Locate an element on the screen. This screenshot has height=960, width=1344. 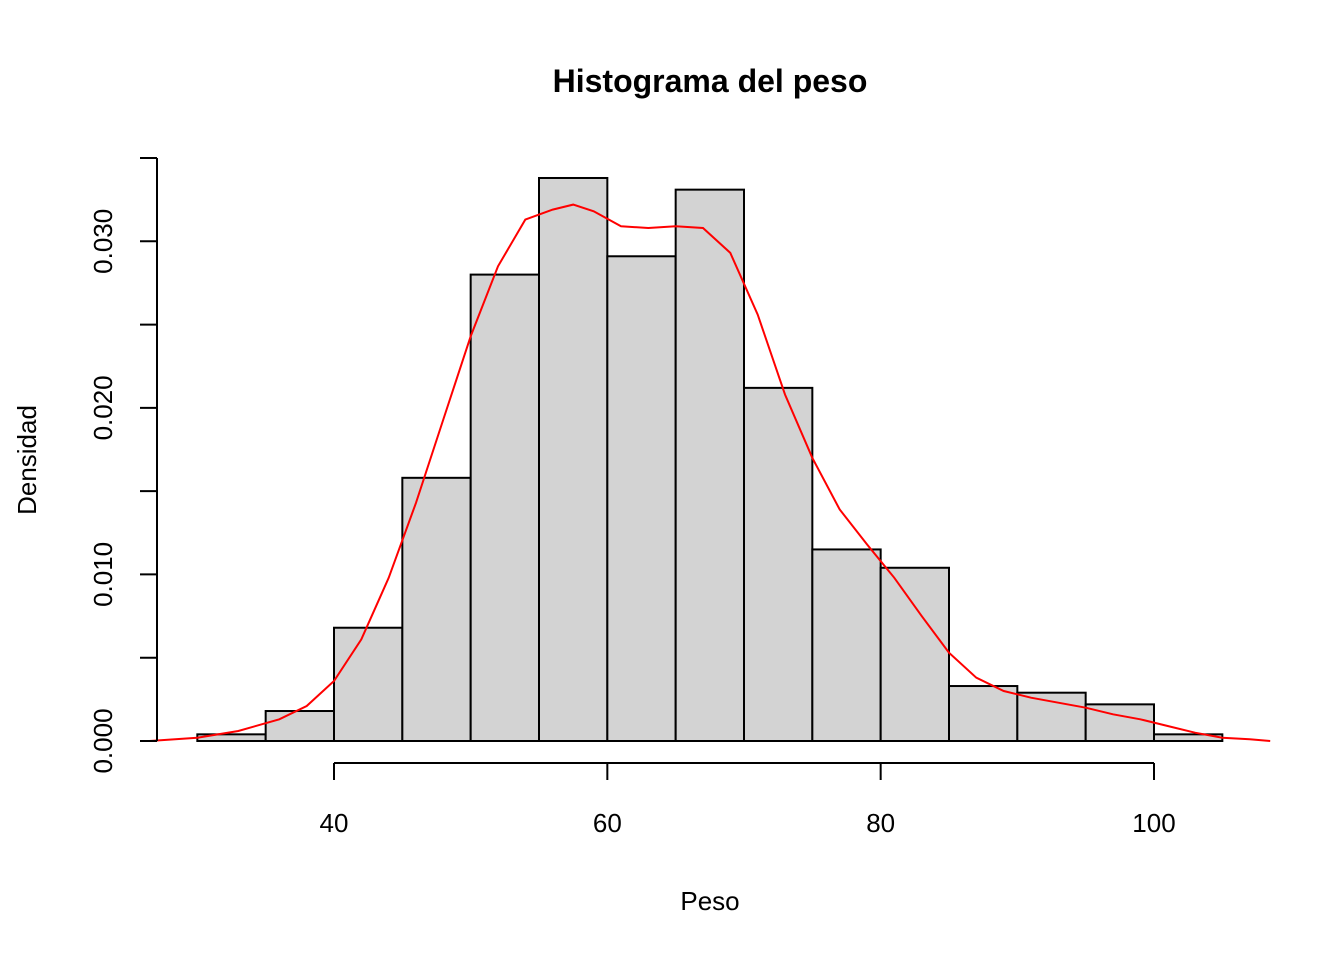
x-axis-label: Peso is located at coordinates (709, 901).